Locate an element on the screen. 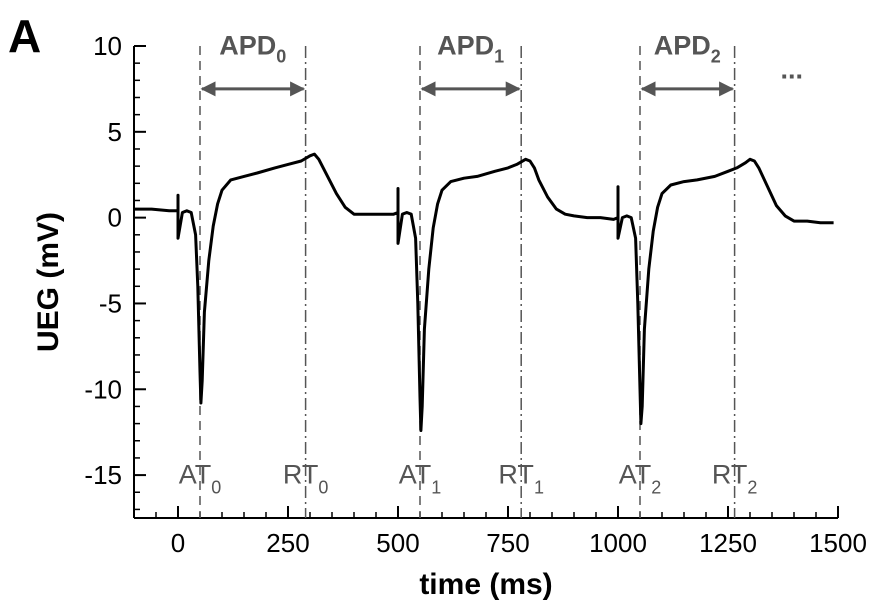 The width and height of the screenshot is (876, 609). x-tick-label: 1500 is located at coordinates (838, 543).